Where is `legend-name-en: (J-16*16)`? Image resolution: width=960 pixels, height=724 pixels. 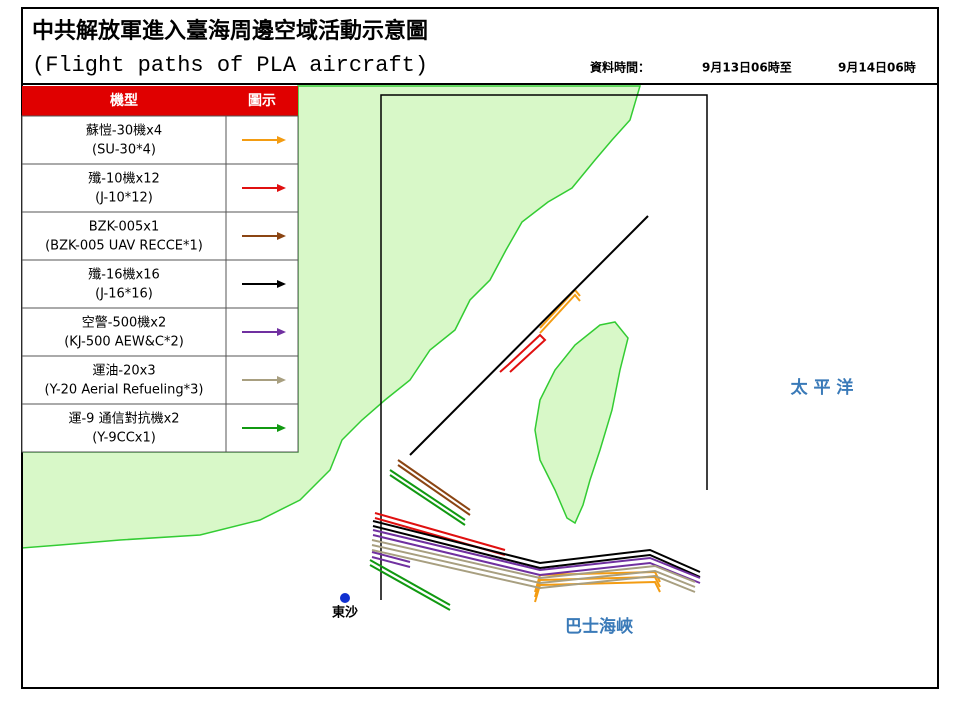 legend-name-en: (J-16*16) is located at coordinates (124, 294).